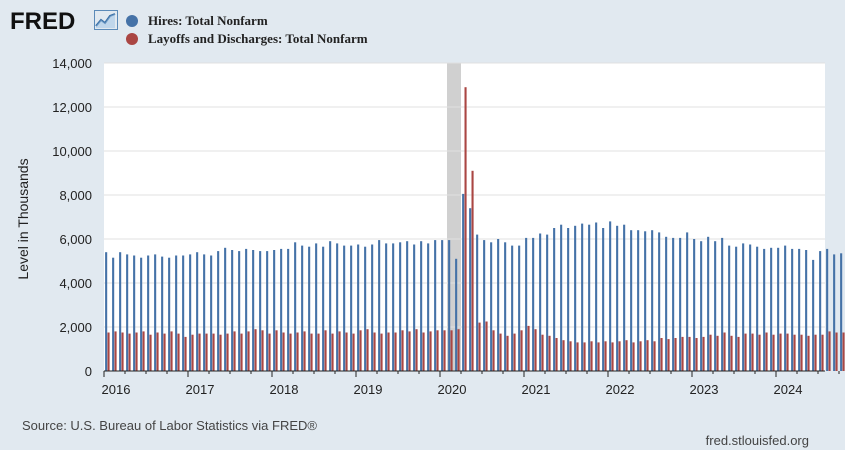 Image resolution: width=845 pixels, height=450 pixels. Describe the element at coordinates (258, 38) in the screenshot. I see `legend-label-layoffs: Layoffs and Discharges: Total Nonfarm` at that location.